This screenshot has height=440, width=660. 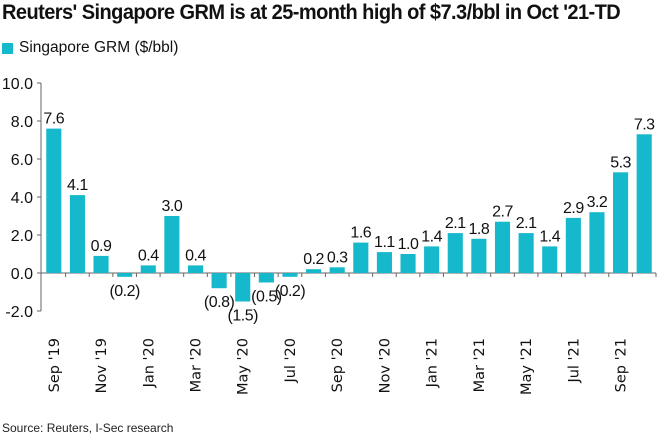 I want to click on y-axis: -2.0 0.0 2.0 4.0 6.0 8.0 10.0, so click(x=22, y=198).